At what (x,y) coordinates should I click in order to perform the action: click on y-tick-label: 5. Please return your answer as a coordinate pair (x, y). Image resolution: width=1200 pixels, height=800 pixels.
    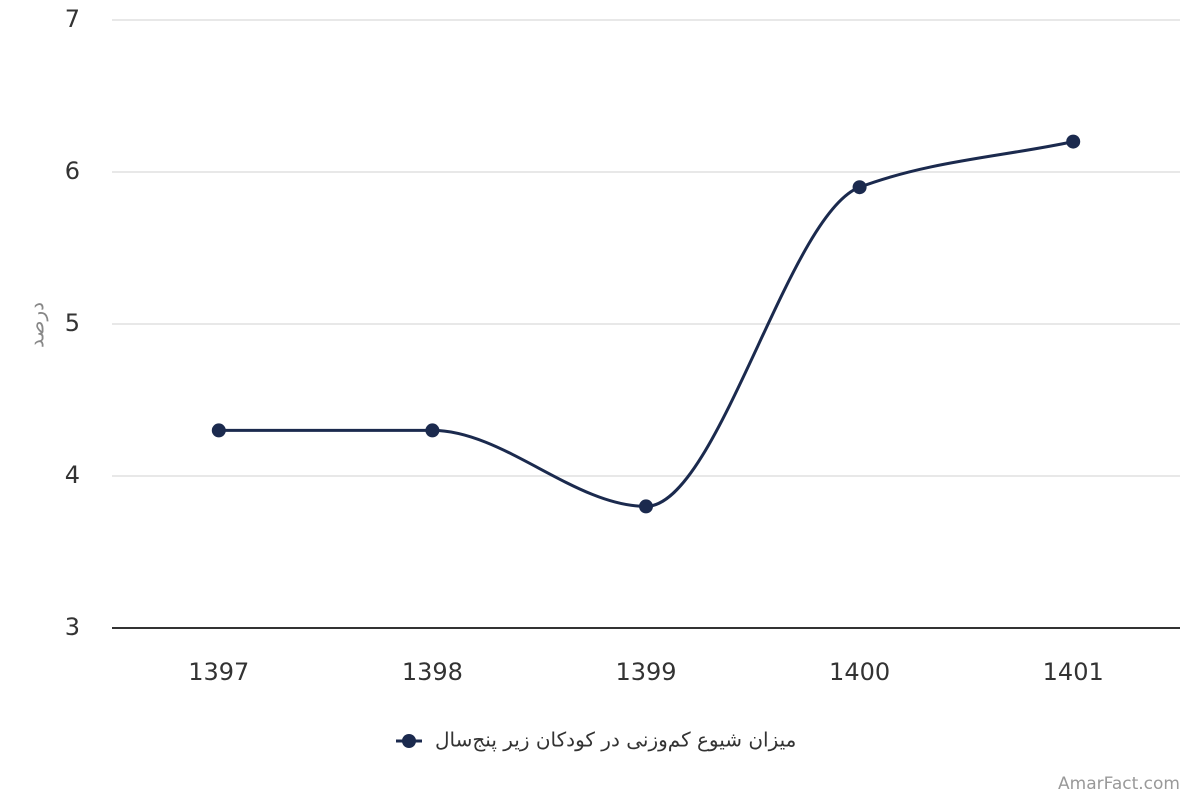
    Looking at the image, I should click on (72, 323).